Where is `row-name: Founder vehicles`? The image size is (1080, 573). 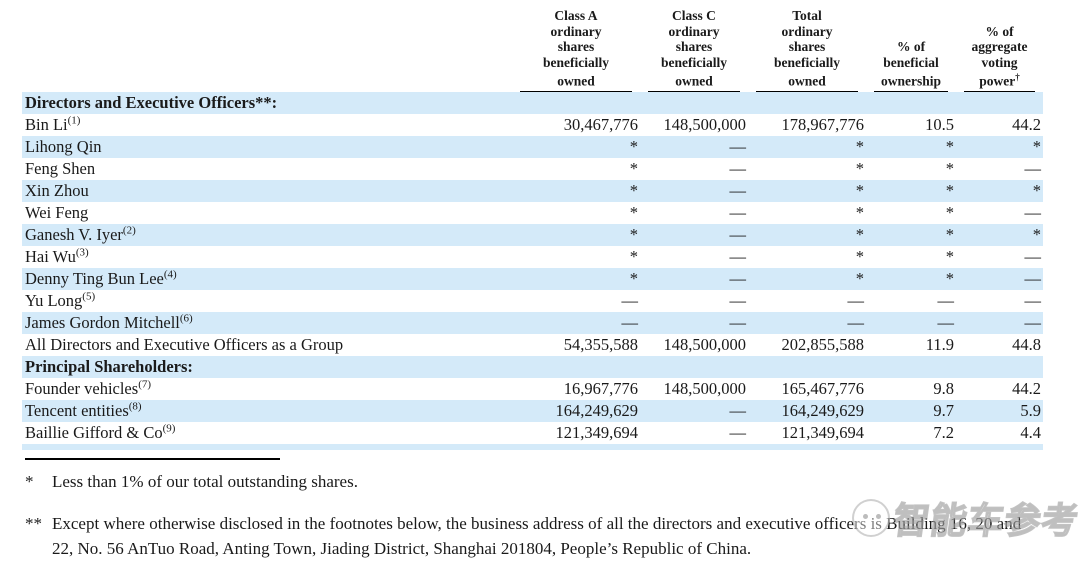
row-name: Founder vehicles is located at coordinates (82, 388).